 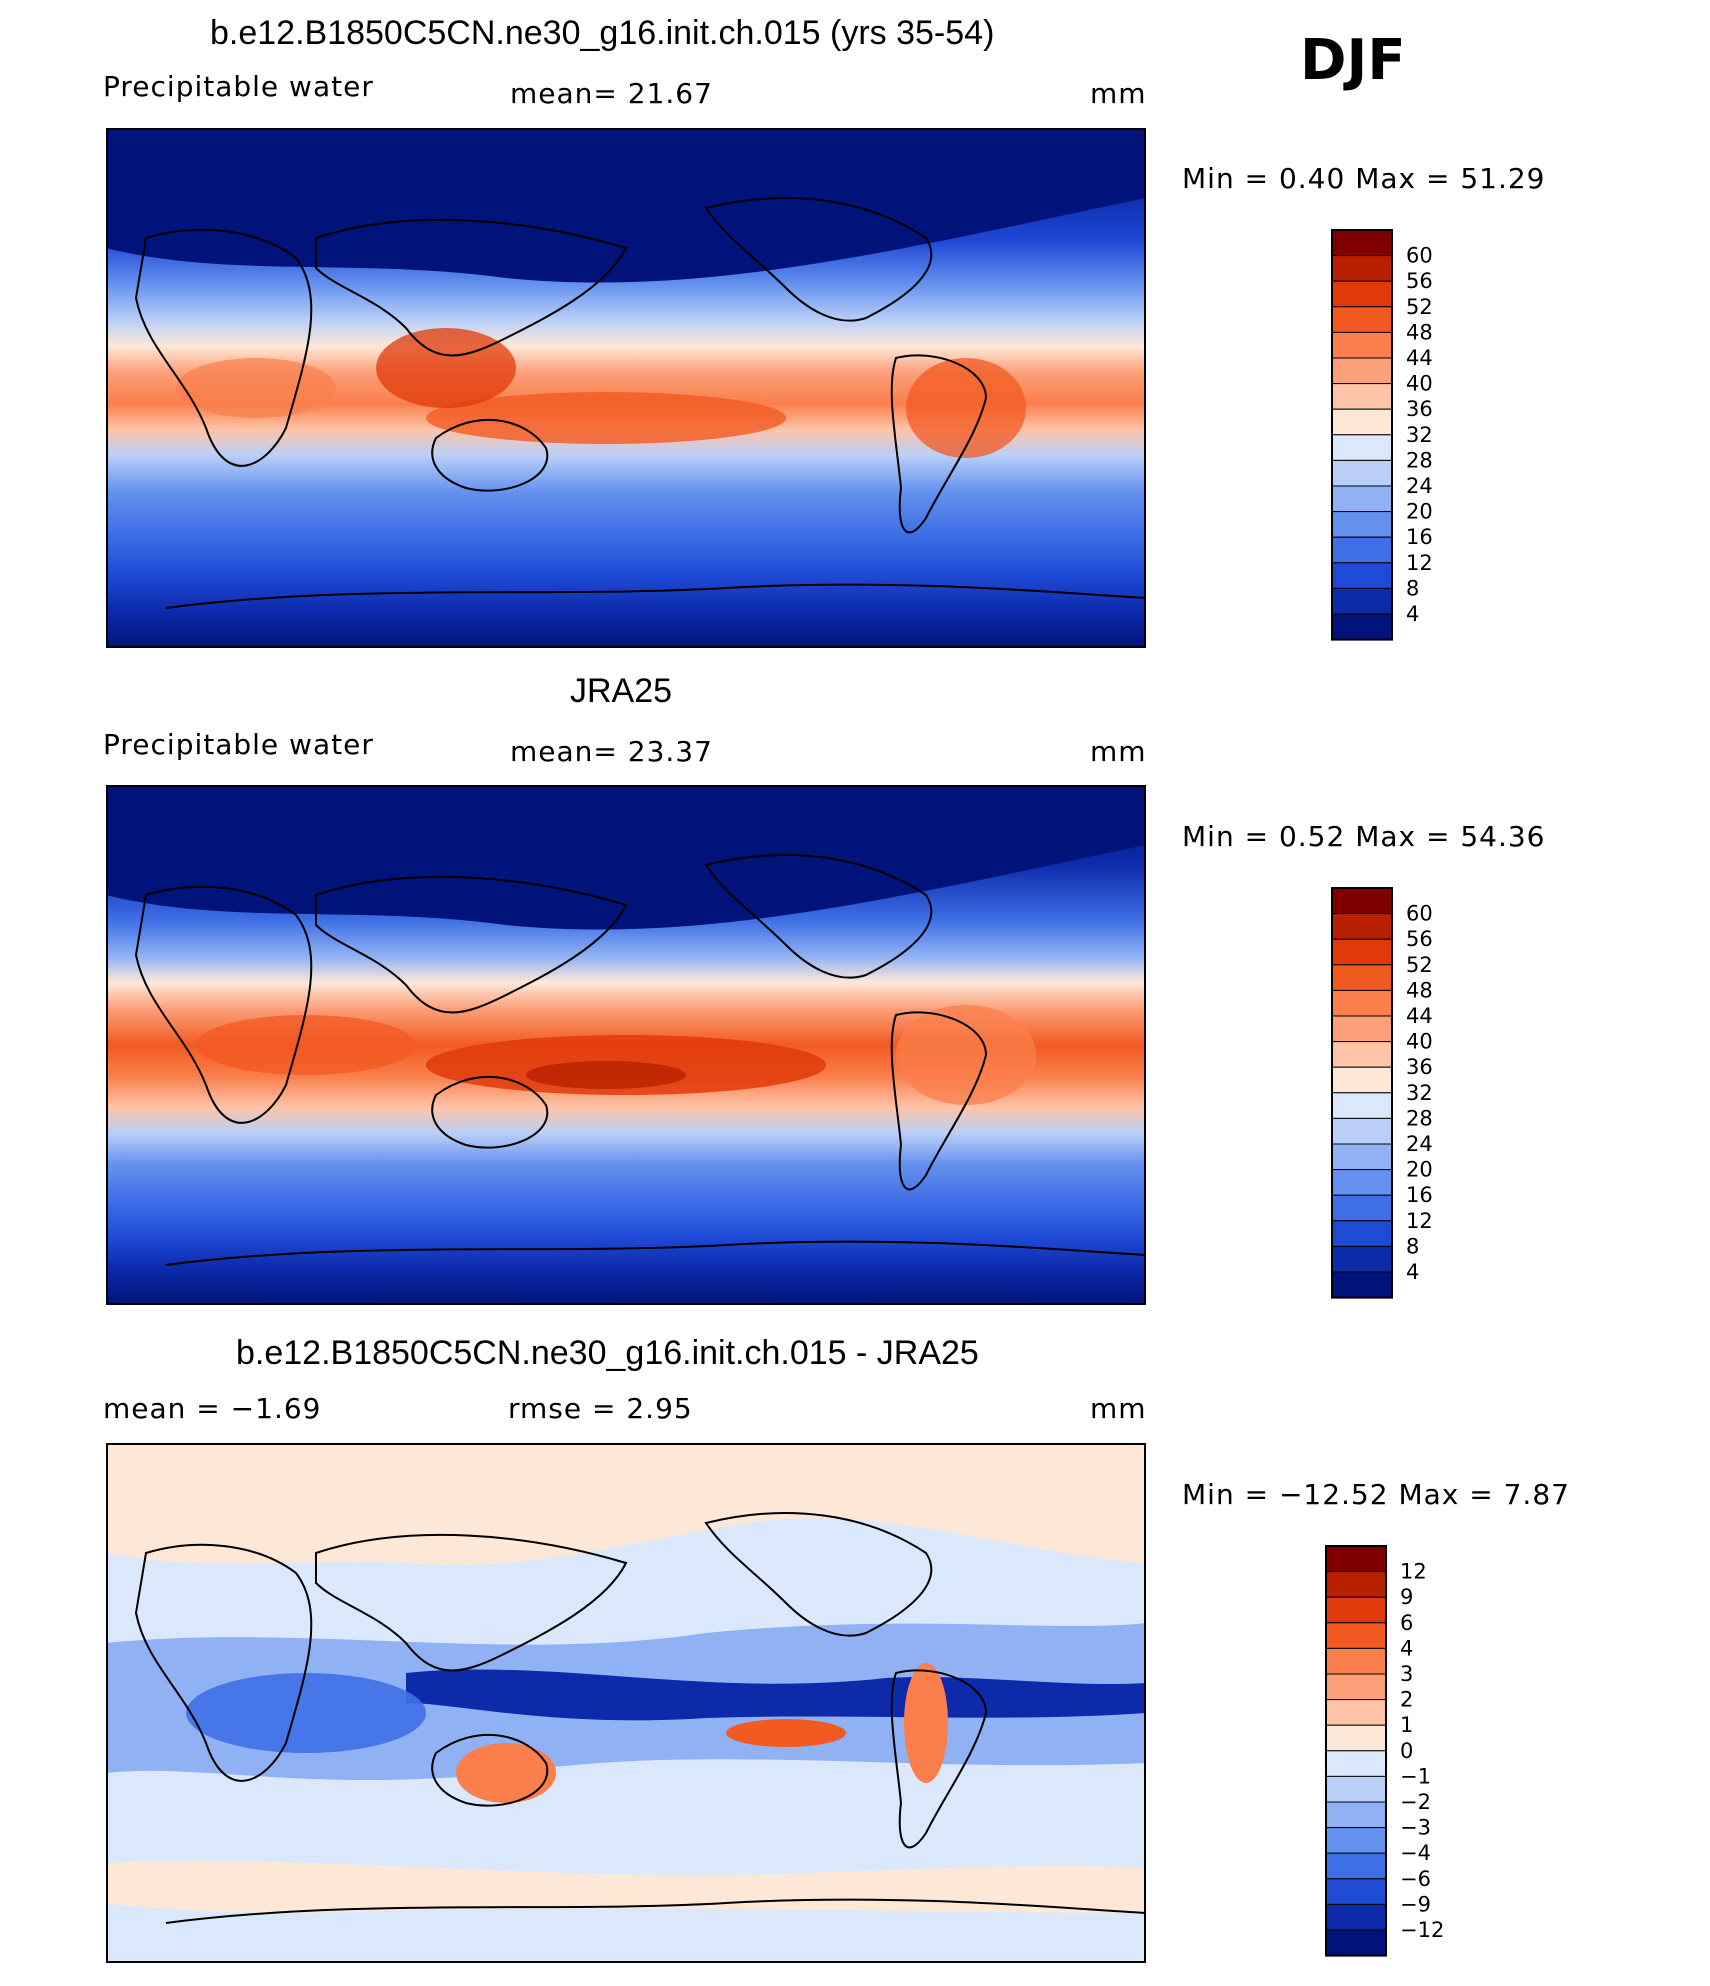 I want to click on panel2-mean: mean= 23.37, so click(x=611, y=751).